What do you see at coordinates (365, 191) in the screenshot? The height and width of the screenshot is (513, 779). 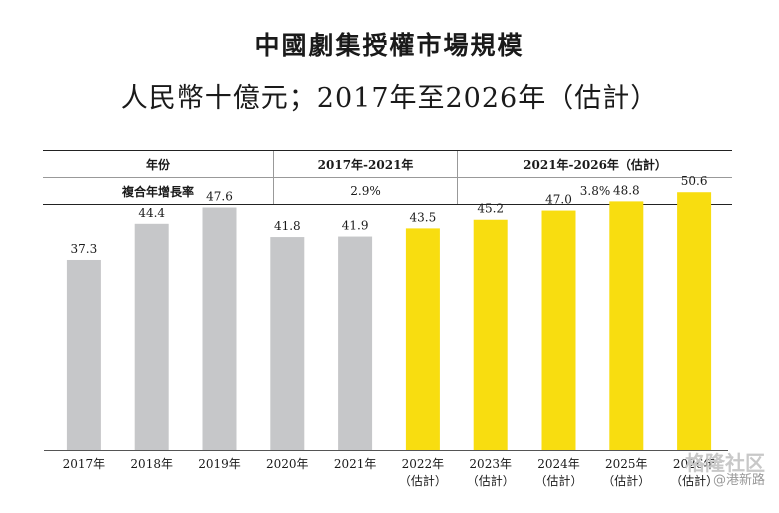 I see `cagr-period-1-value: 2.9%` at bounding box center [365, 191].